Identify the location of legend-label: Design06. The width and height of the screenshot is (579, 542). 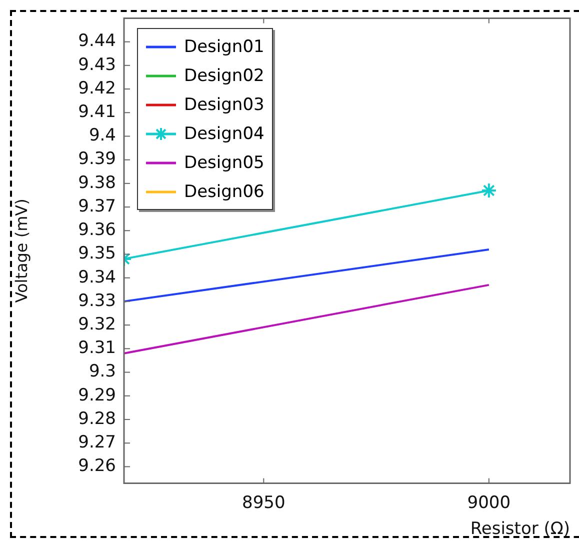
(224, 192).